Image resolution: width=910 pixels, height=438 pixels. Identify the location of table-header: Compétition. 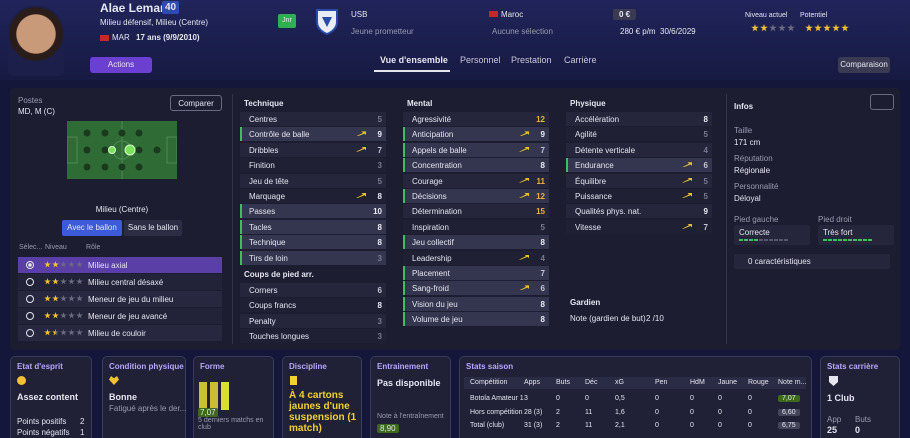
(489, 382).